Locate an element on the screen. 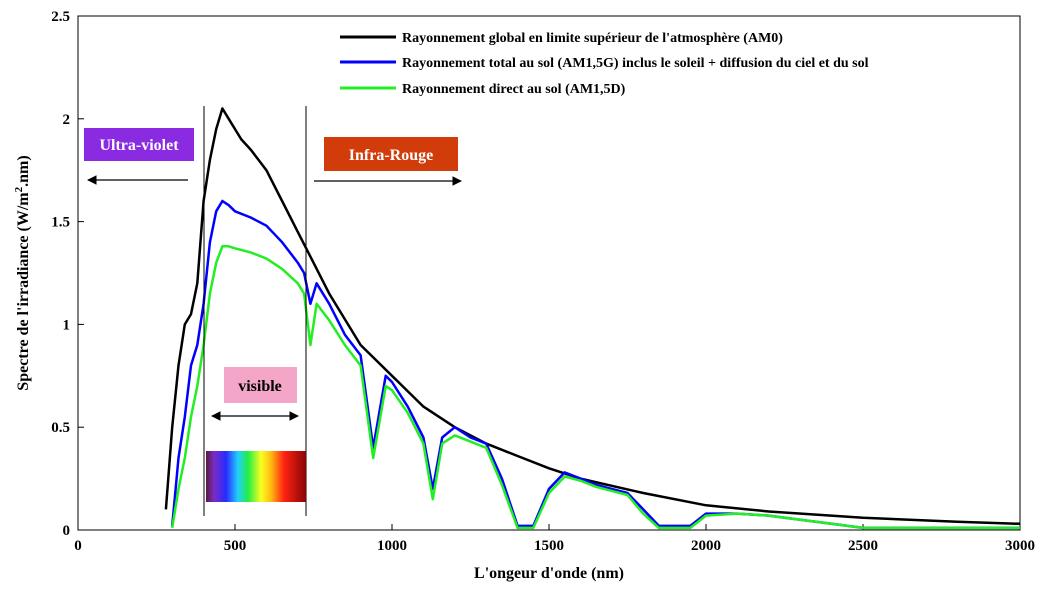  y-tick-label: 2.5 is located at coordinates (60, 17).